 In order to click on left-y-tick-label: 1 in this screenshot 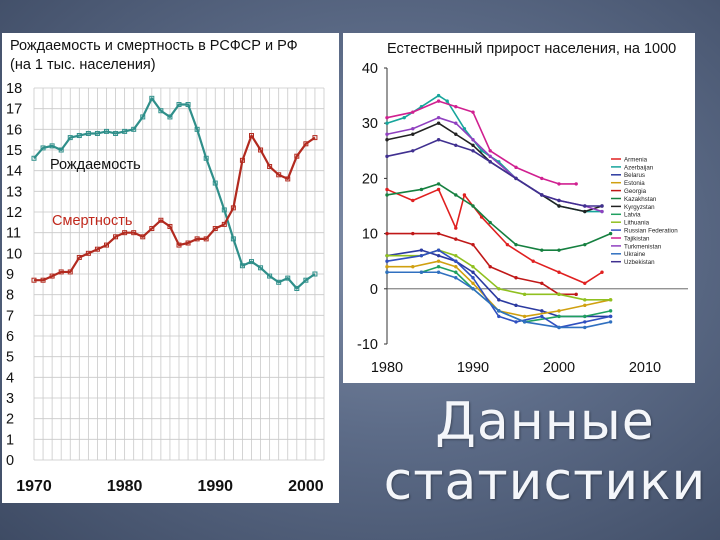, I will do `click(10, 440)`.